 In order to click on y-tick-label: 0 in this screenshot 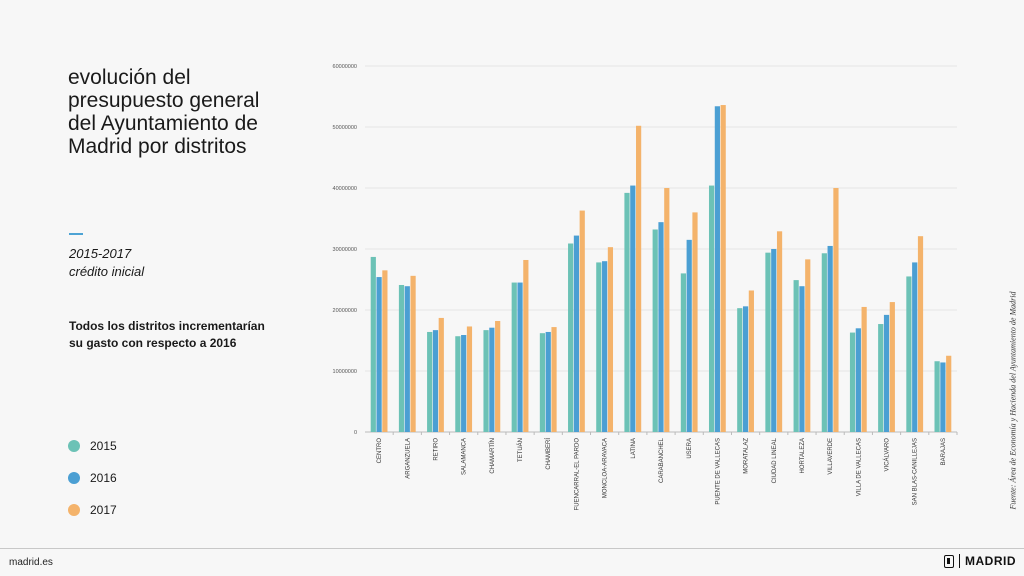, I will do `click(355, 433)`.